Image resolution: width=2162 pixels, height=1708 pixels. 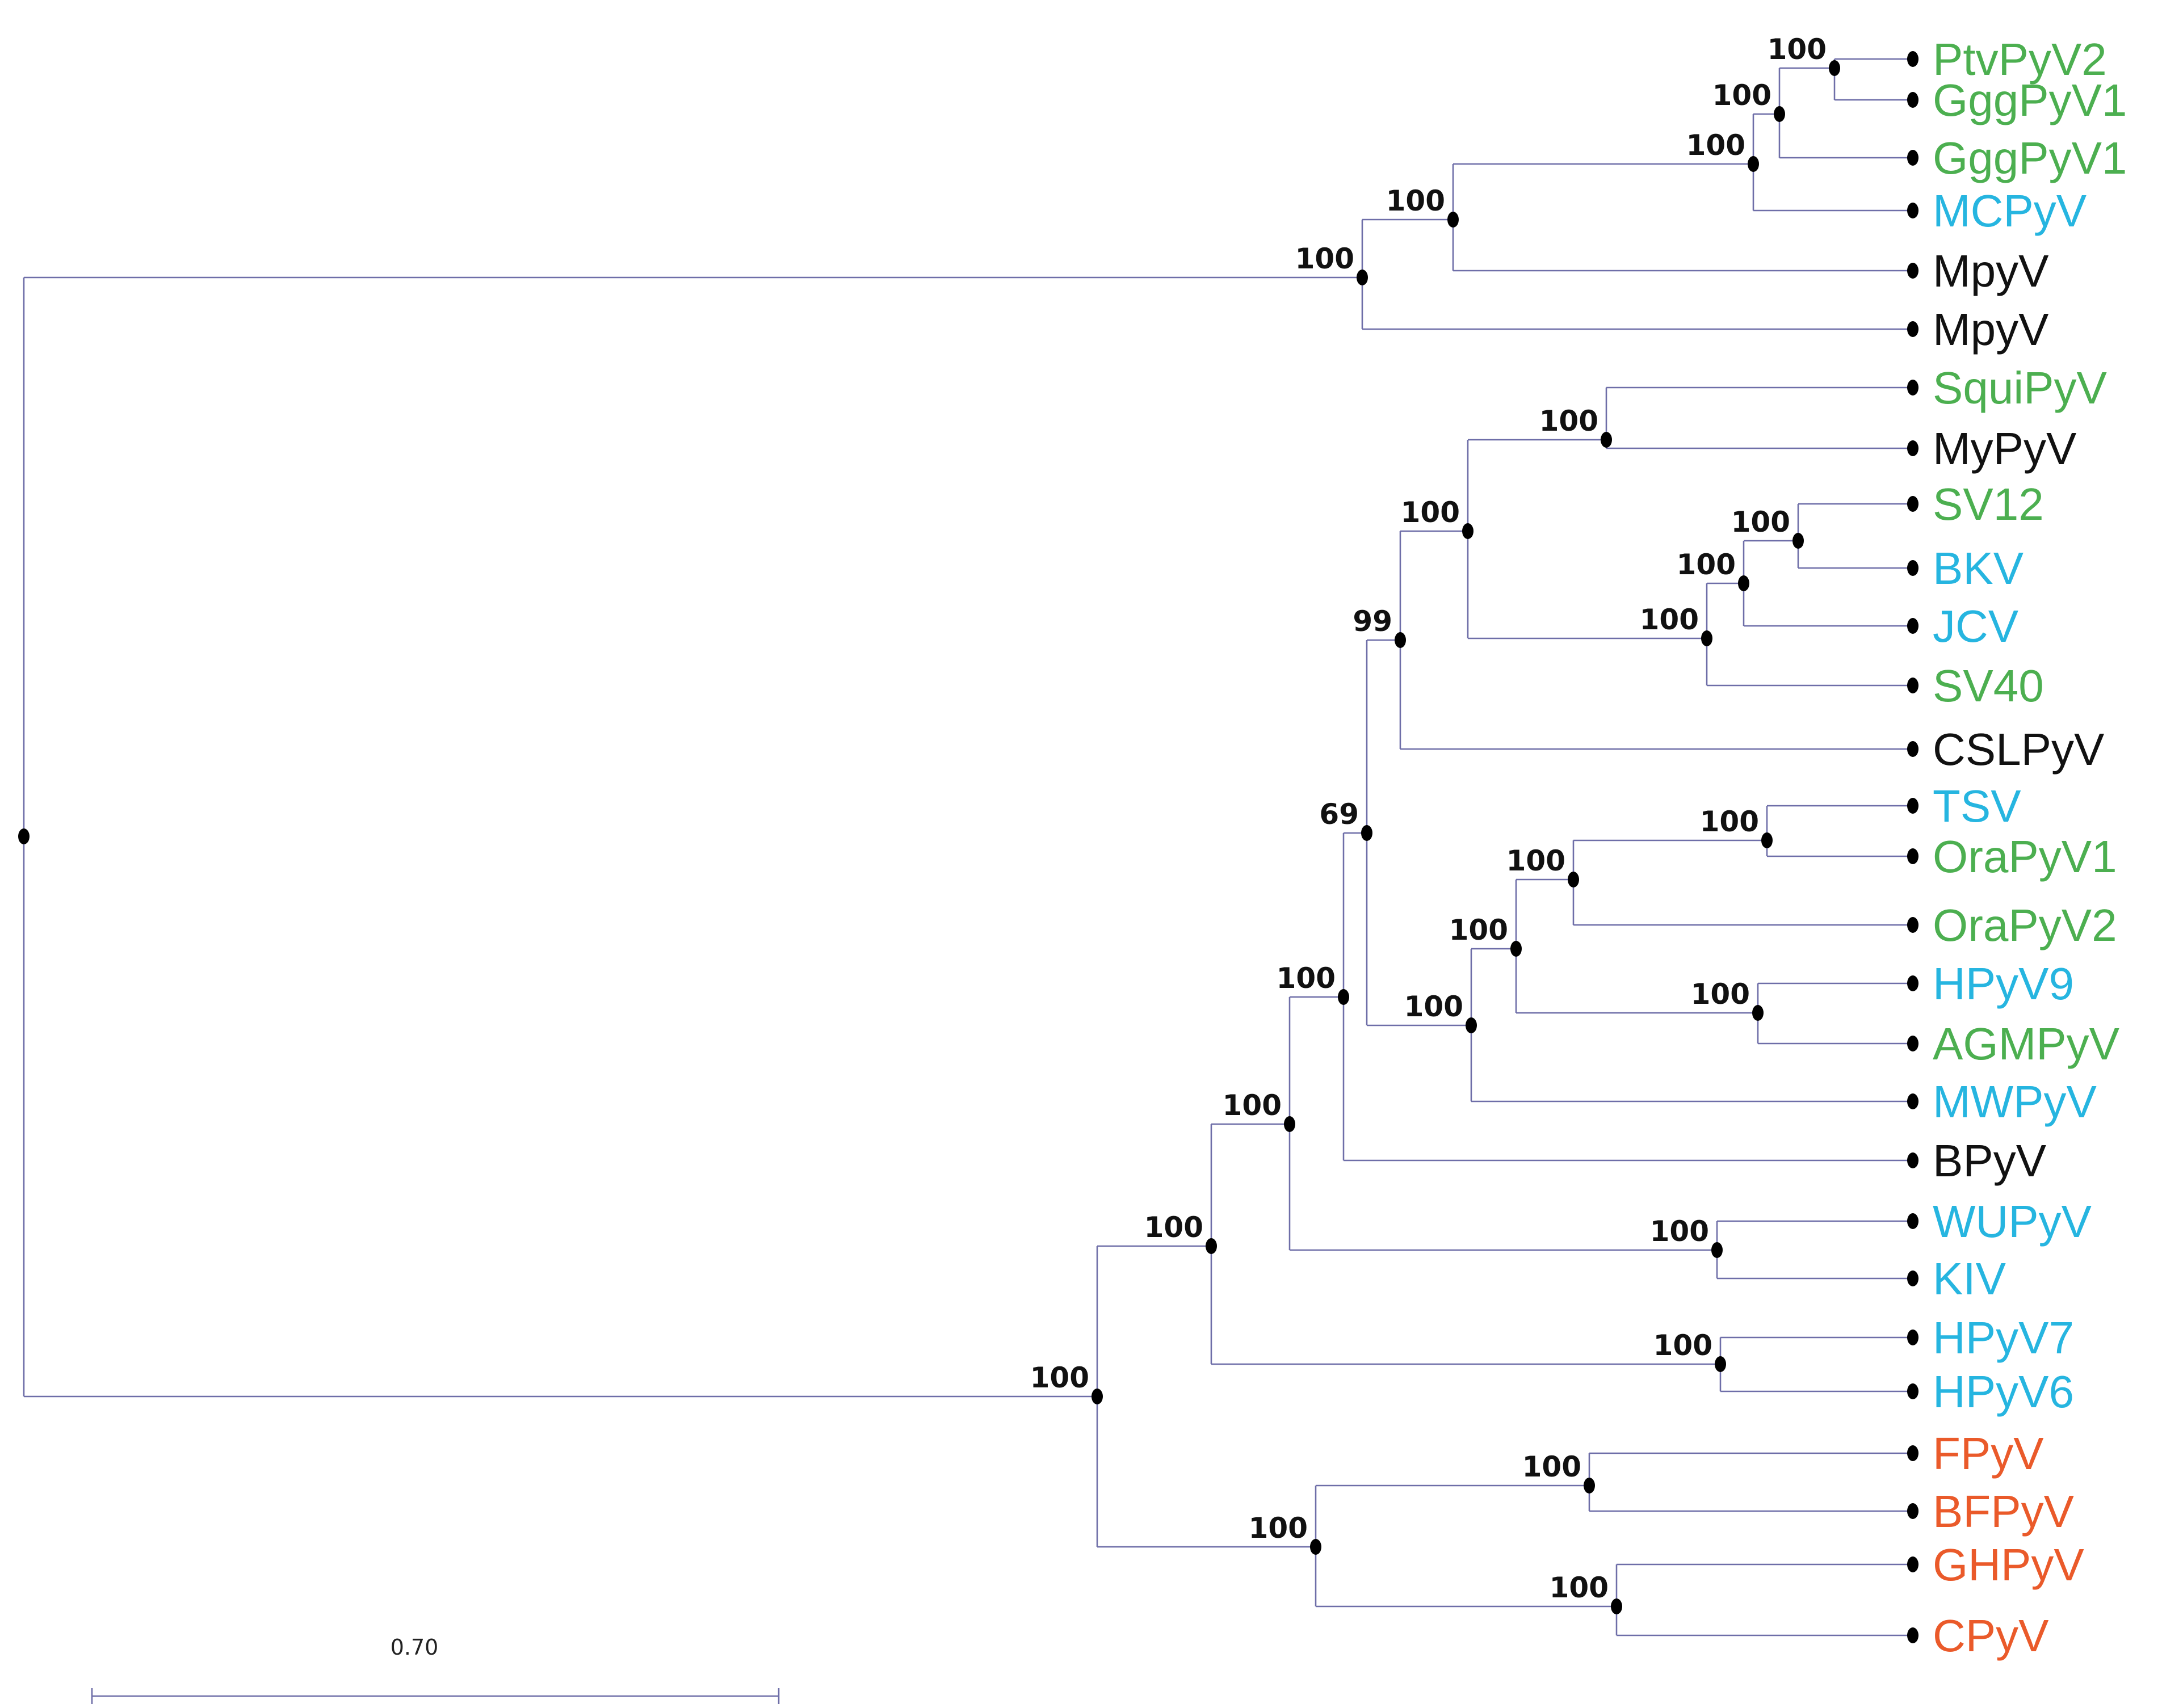 What do you see at coordinates (1573, 879) in the screenshot?
I see `node-dot-n13` at bounding box center [1573, 879].